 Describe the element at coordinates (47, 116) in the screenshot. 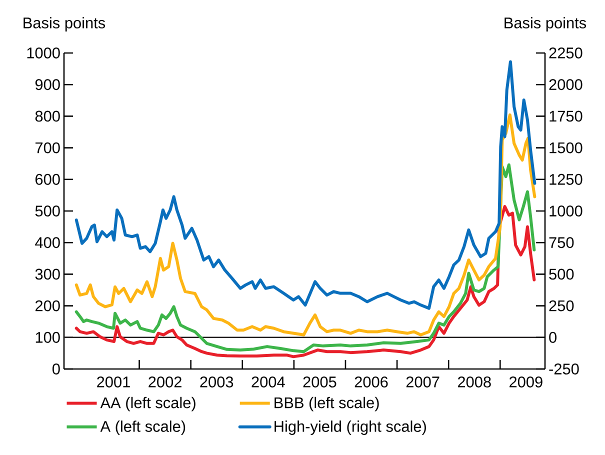

I see `y-tick-label: 800` at that location.